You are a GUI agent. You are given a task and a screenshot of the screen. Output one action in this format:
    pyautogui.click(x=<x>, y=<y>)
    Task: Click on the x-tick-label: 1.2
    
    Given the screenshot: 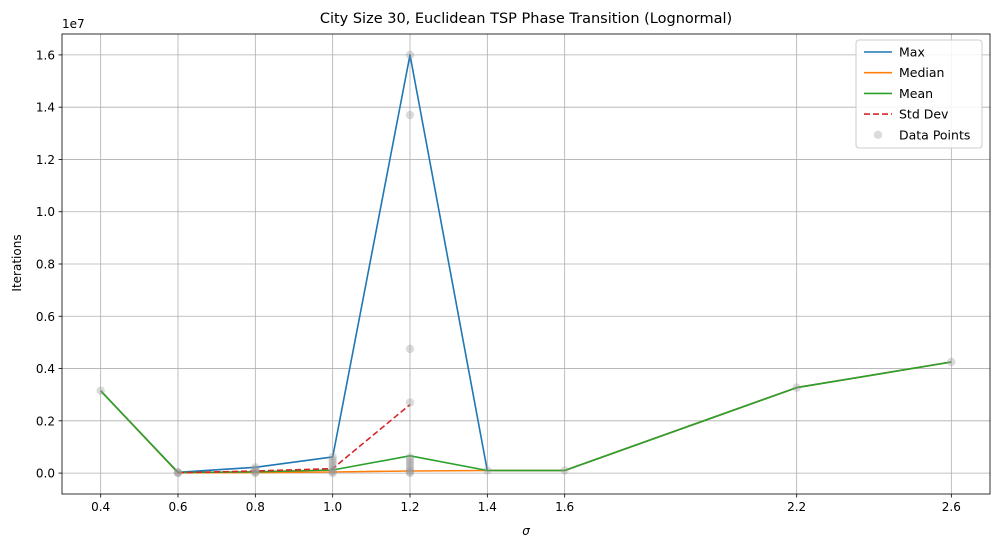 What is the action you would take?
    pyautogui.click(x=409, y=507)
    